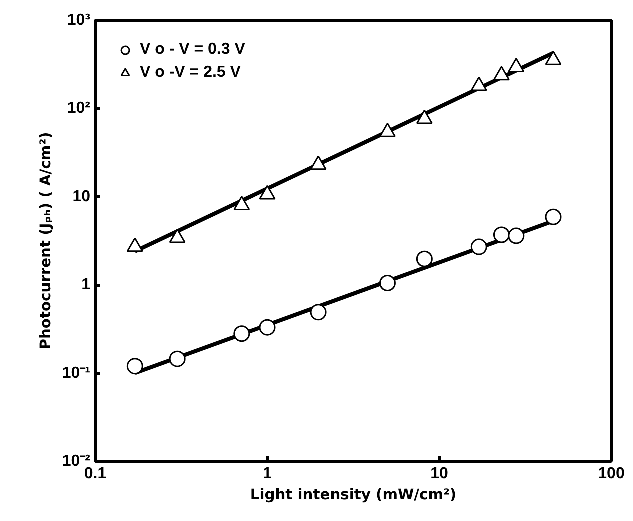  I want to click on x-axis-title: Light intensity (mW/cm²), so click(353, 495).